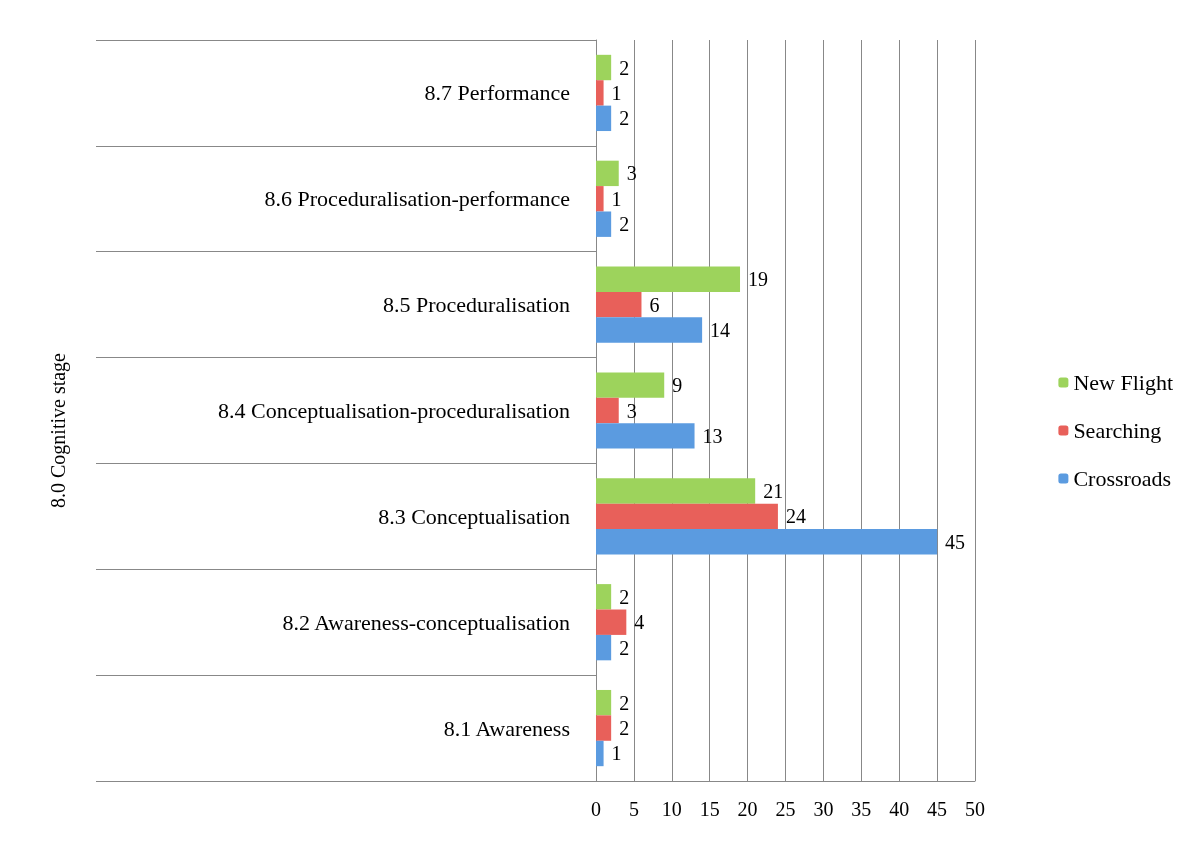 The width and height of the screenshot is (1203, 861). What do you see at coordinates (426, 622) in the screenshot?
I see `y-tick-label: 8.2 Awareness-conceptualisation` at bounding box center [426, 622].